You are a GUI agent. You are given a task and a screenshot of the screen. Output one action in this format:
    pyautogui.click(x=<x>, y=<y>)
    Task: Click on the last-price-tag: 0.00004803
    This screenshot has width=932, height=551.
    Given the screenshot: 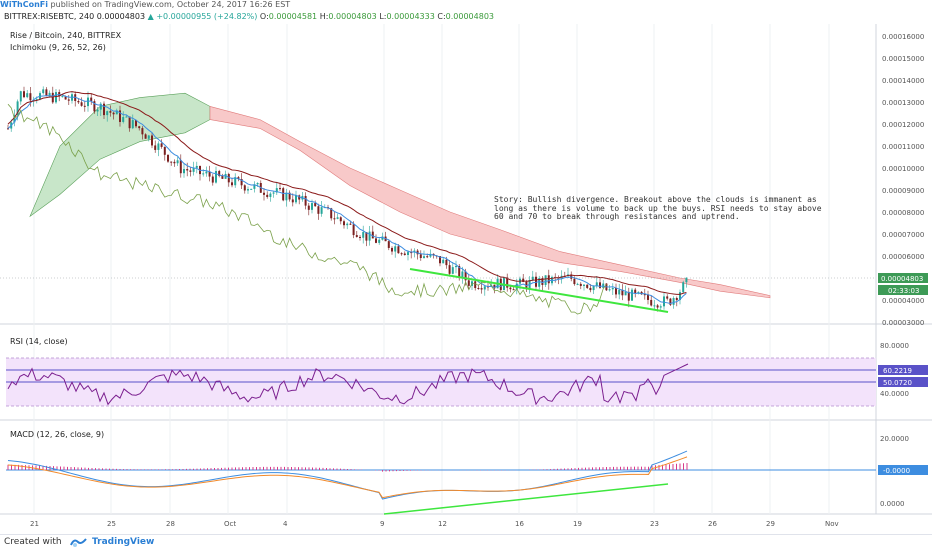 What is the action you would take?
    pyautogui.click(x=902, y=279)
    